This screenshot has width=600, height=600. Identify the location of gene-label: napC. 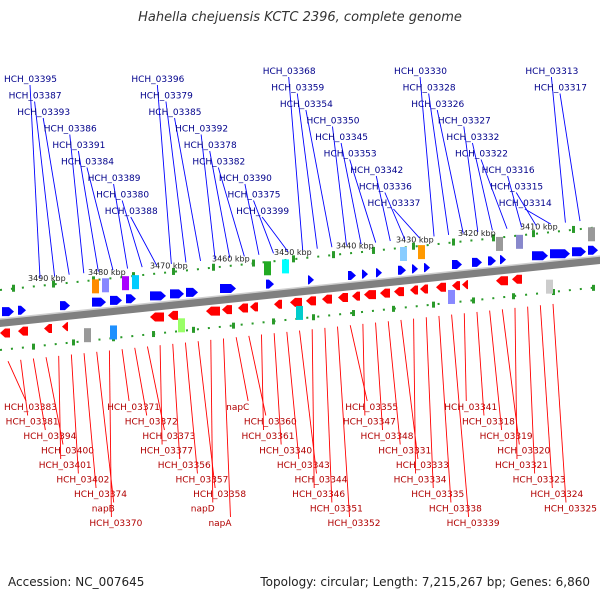
(237, 408).